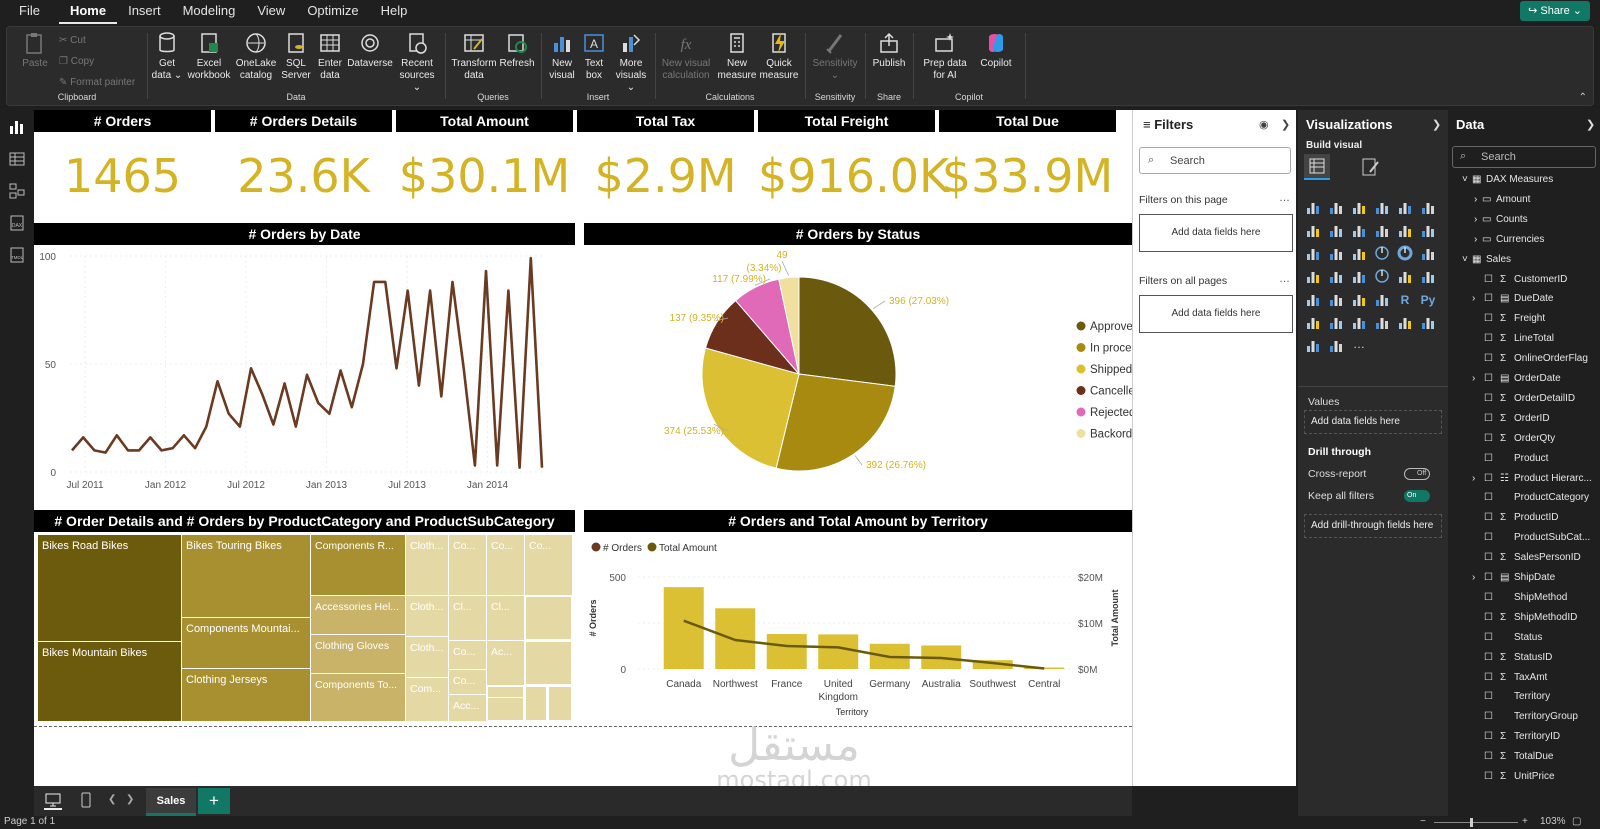  Describe the element at coordinates (296, 56) in the screenshot. I see `sql-server-button: SQL Server` at that location.